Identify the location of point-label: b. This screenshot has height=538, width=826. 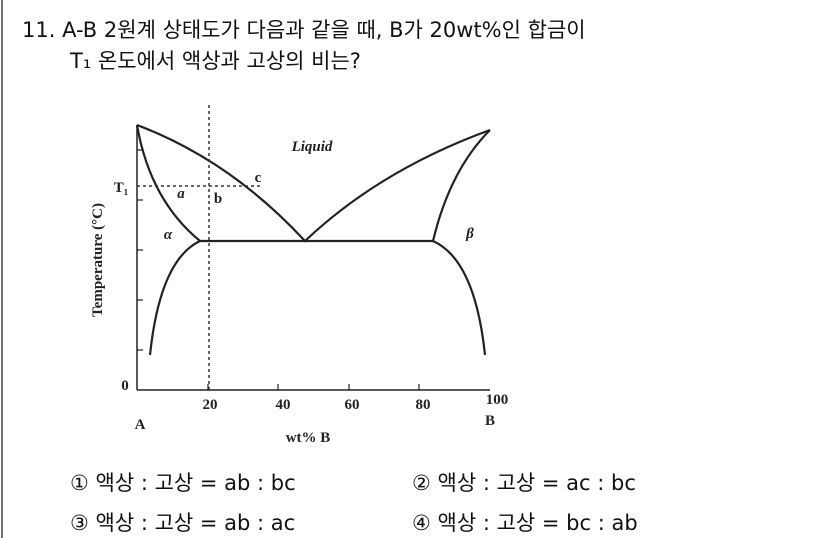
(218, 199).